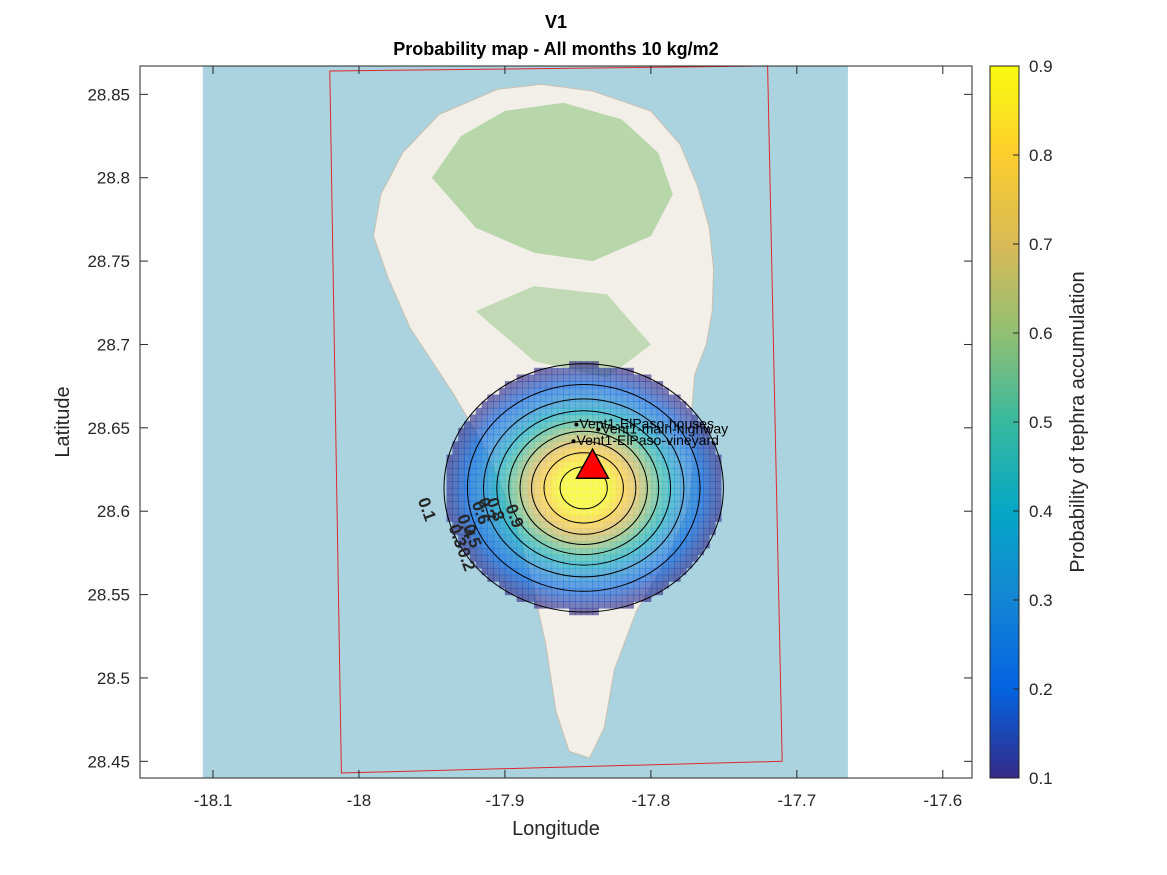 The width and height of the screenshot is (1167, 875). Describe the element at coordinates (583, 487) in the screenshot. I see `contour-line-0.6` at that location.